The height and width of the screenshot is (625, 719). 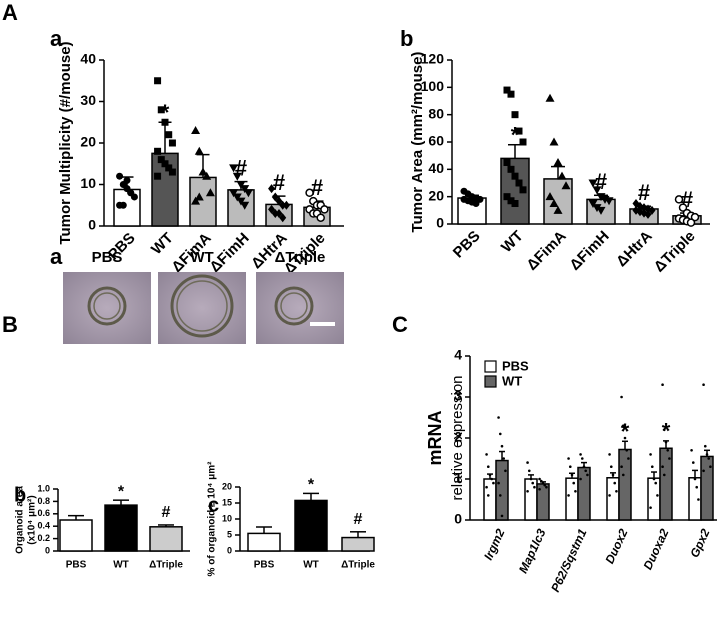 I want to click on legend-swatch, so click(x=490, y=381).